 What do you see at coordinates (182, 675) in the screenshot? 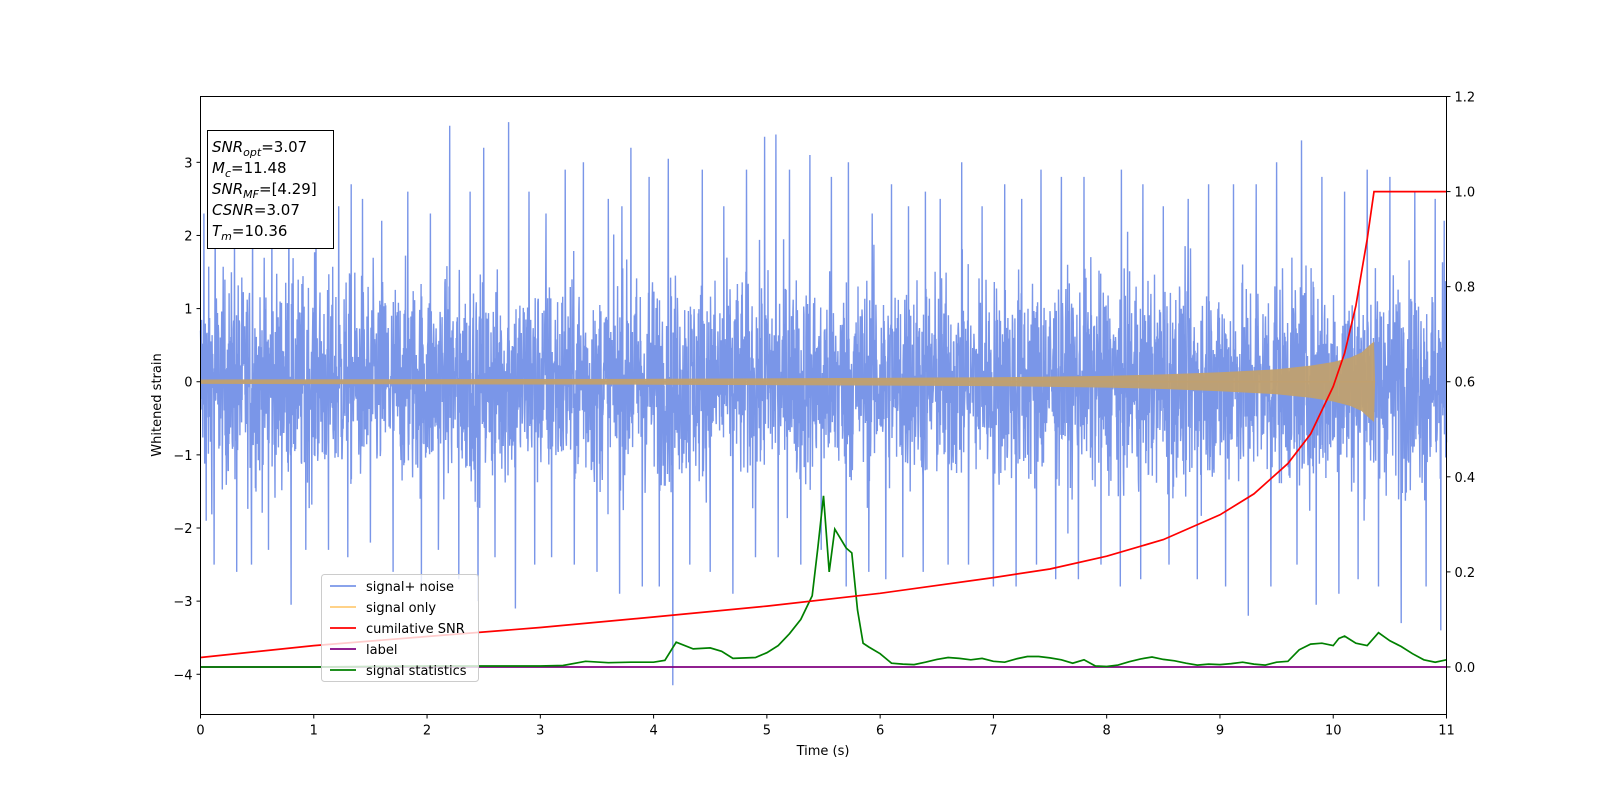
I see `y-tick-label: −4` at bounding box center [182, 675].